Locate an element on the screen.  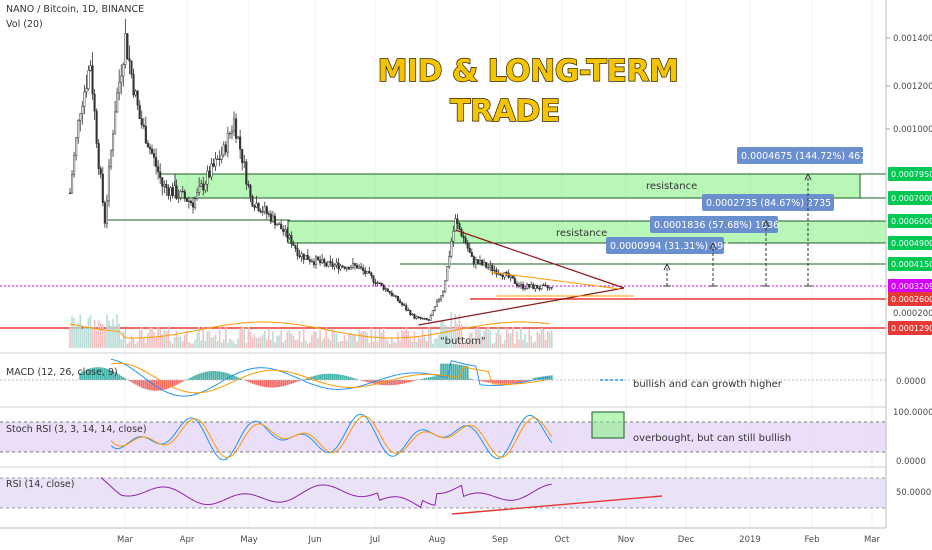
time-axis-tick: Sep is located at coordinates (500, 540).